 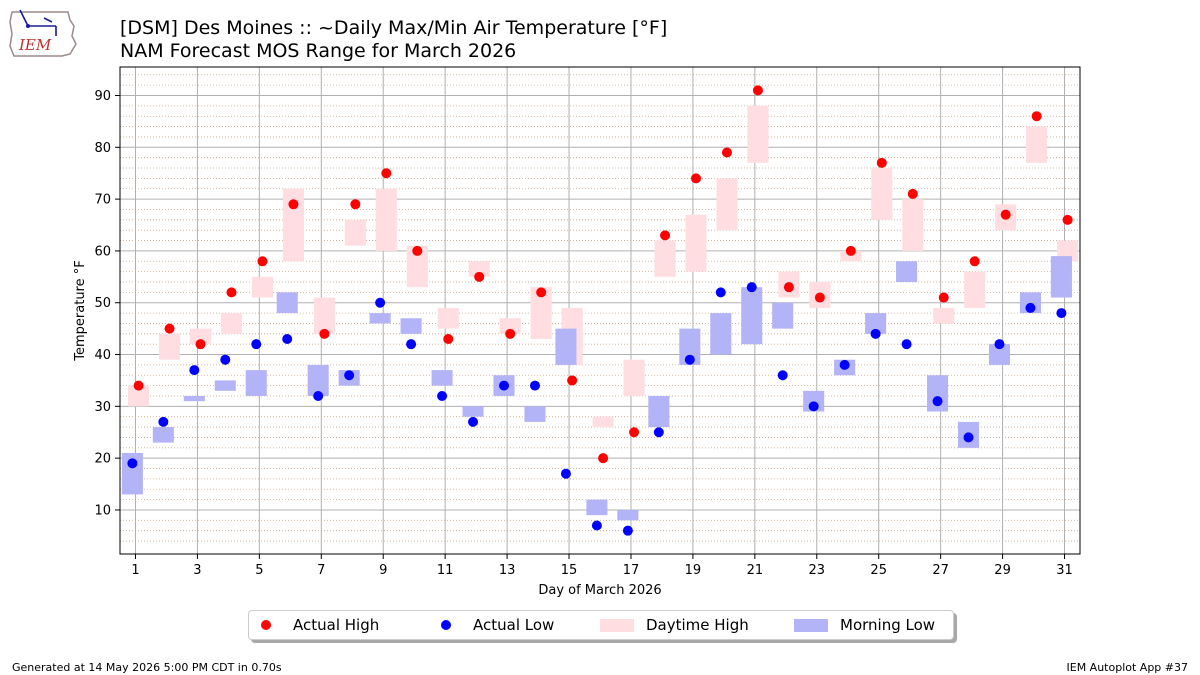 I want to click on legend-item-actual-high: Actual High, so click(x=314, y=625).